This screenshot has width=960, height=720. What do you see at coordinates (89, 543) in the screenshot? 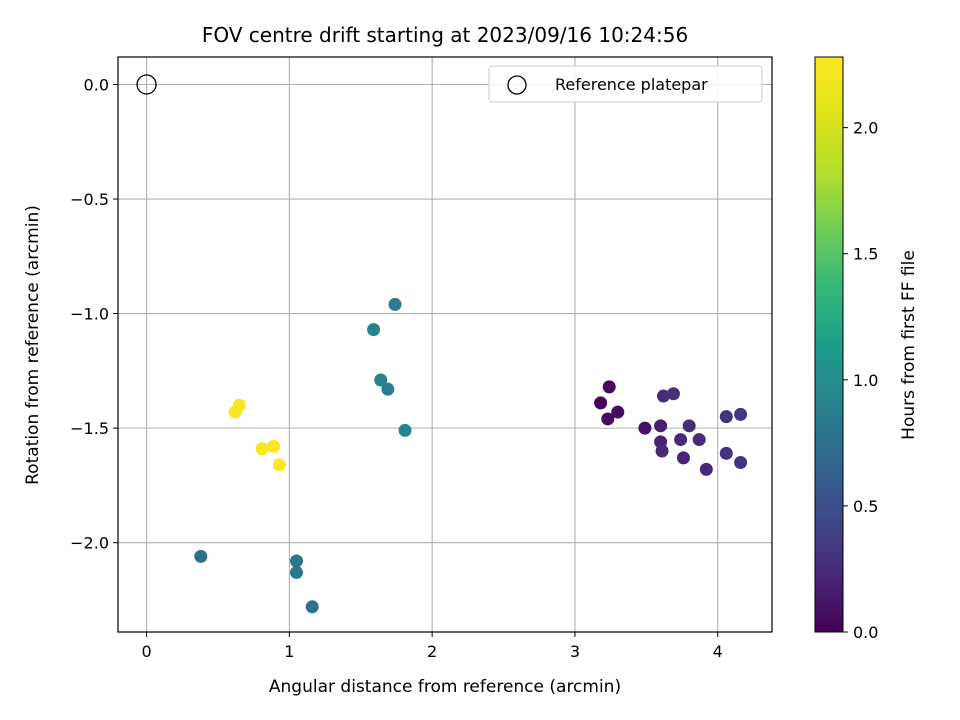
I see `y-tick-label: −2.0` at bounding box center [89, 543].